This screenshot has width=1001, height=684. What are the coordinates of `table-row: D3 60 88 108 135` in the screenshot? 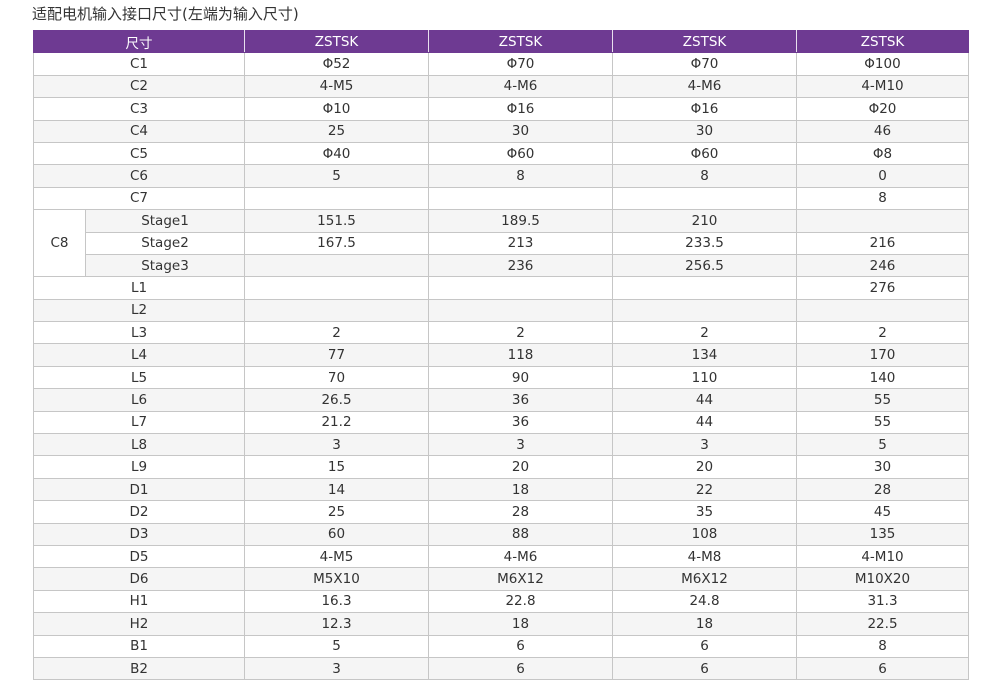 It's located at (501, 534).